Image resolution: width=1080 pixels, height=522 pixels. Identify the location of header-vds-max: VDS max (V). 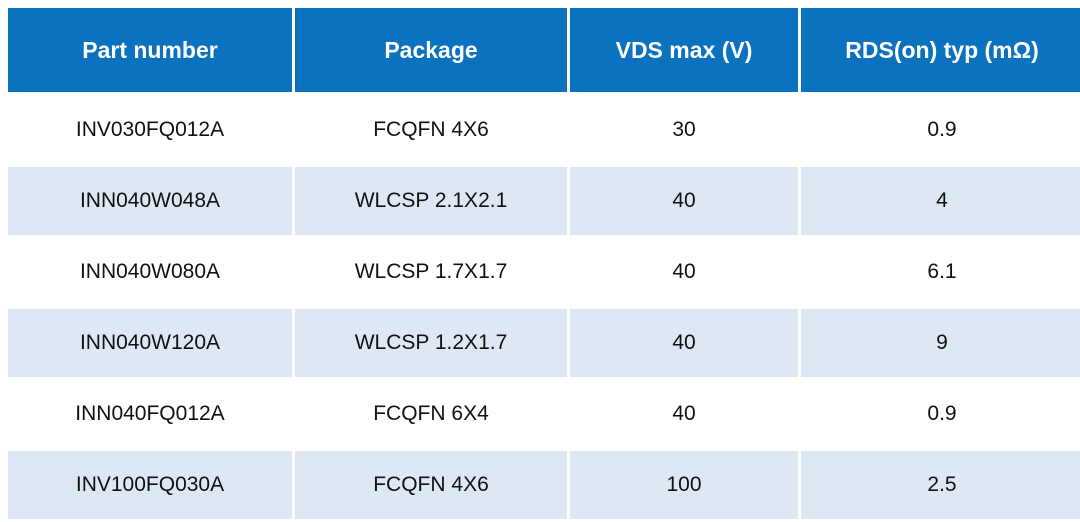
(684, 52).